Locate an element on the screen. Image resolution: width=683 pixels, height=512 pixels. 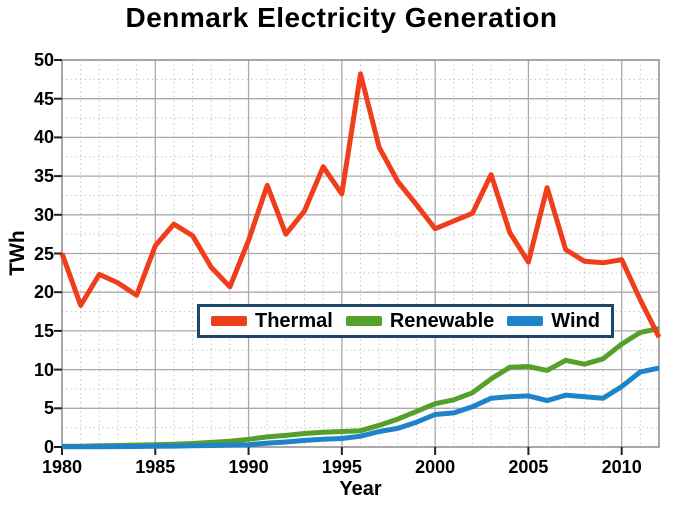
y-tick-label-30: 30 is located at coordinates (43, 214).